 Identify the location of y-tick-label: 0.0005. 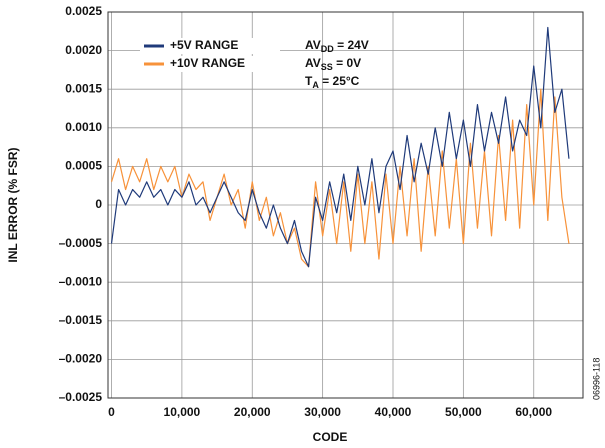
(83, 166).